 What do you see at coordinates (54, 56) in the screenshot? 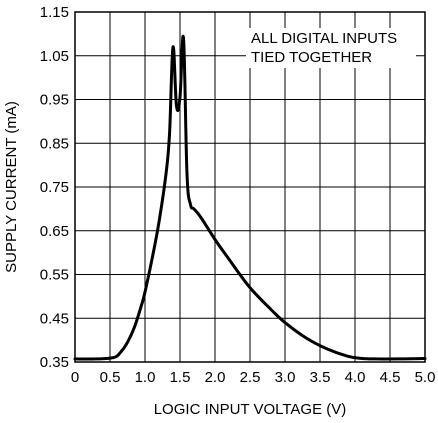
I see `y-tick-label: 1.05` at bounding box center [54, 56].